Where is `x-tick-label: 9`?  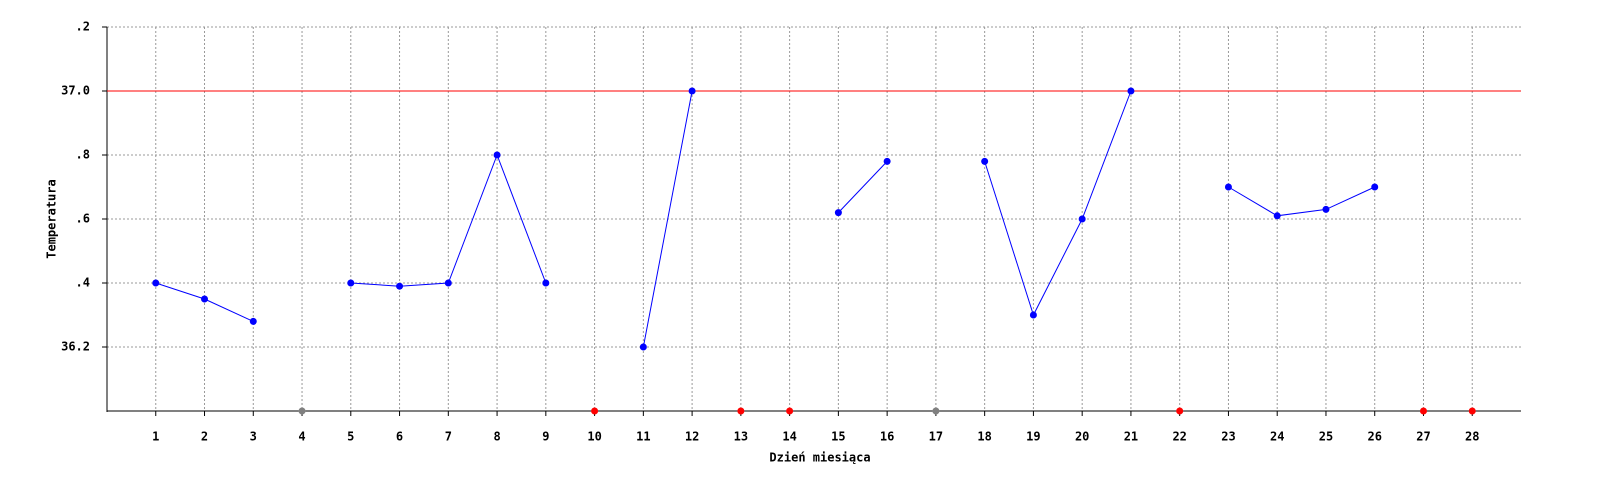 x-tick-label: 9 is located at coordinates (545, 437).